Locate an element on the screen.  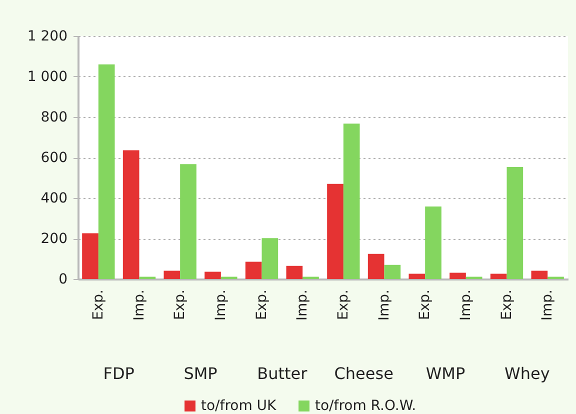
y-tick-label: 200 is located at coordinates (54, 239).